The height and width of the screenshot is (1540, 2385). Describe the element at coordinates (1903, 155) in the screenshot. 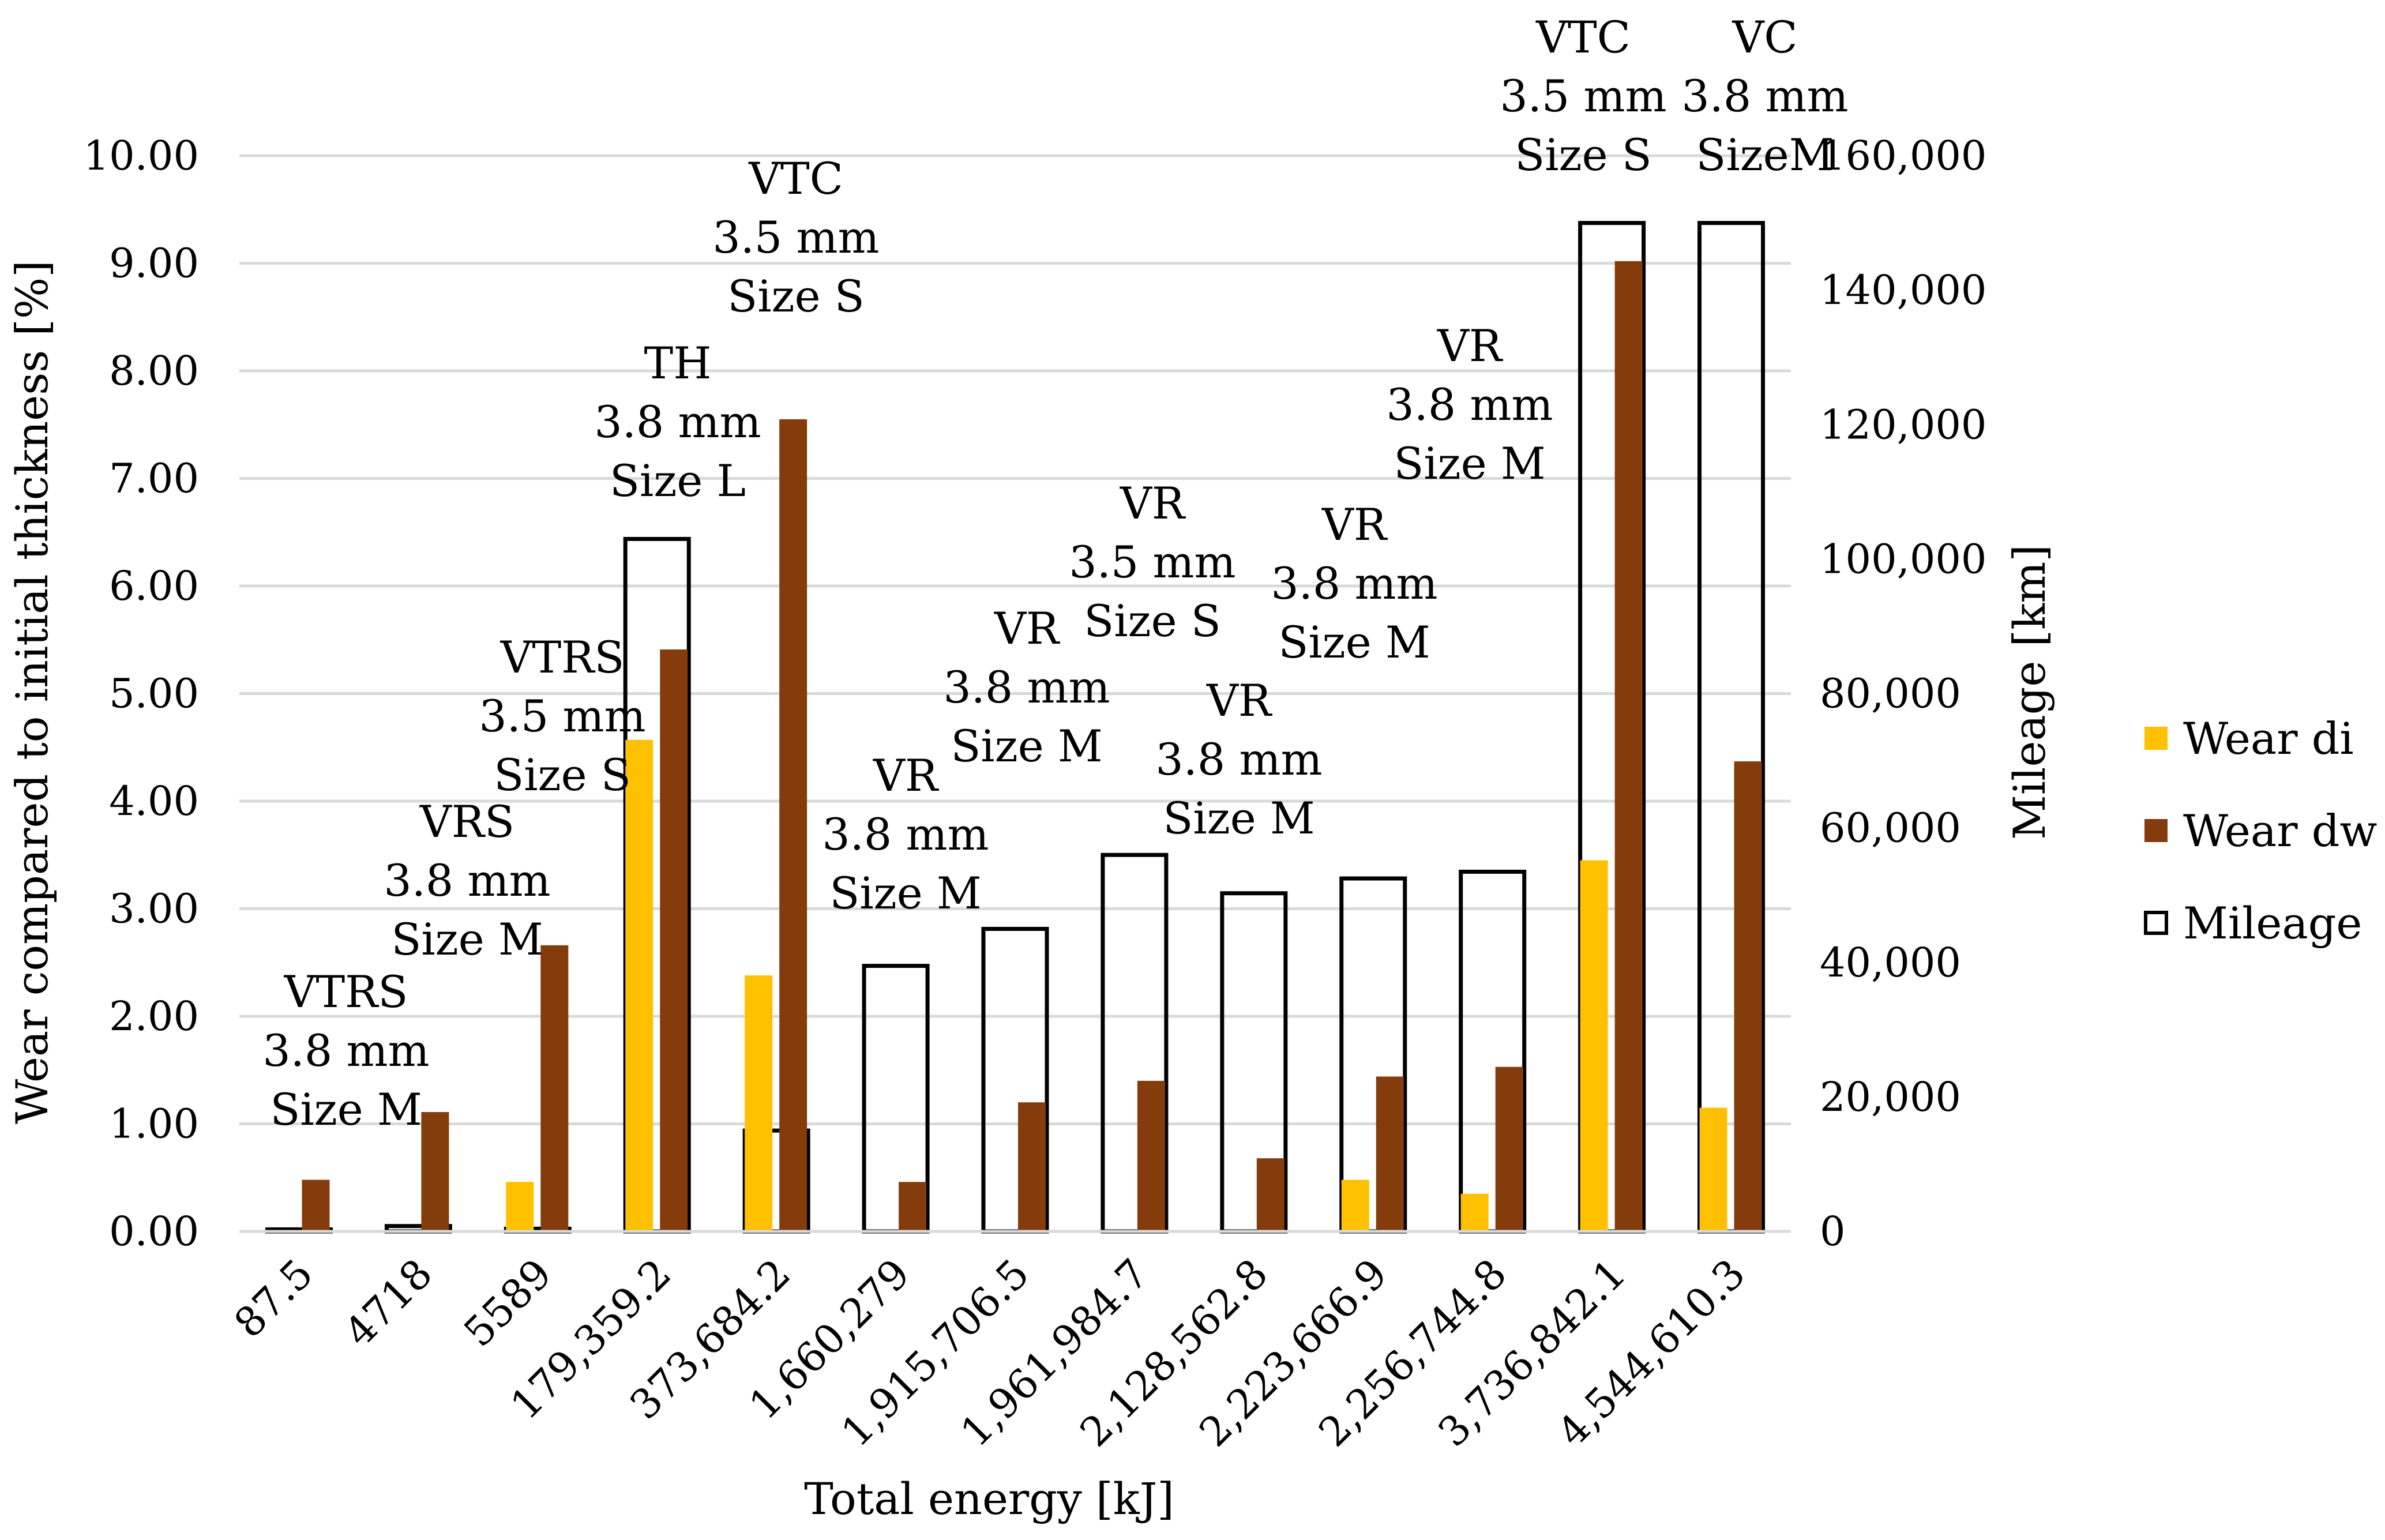

I see `y2-tick-label: 160,000` at that location.